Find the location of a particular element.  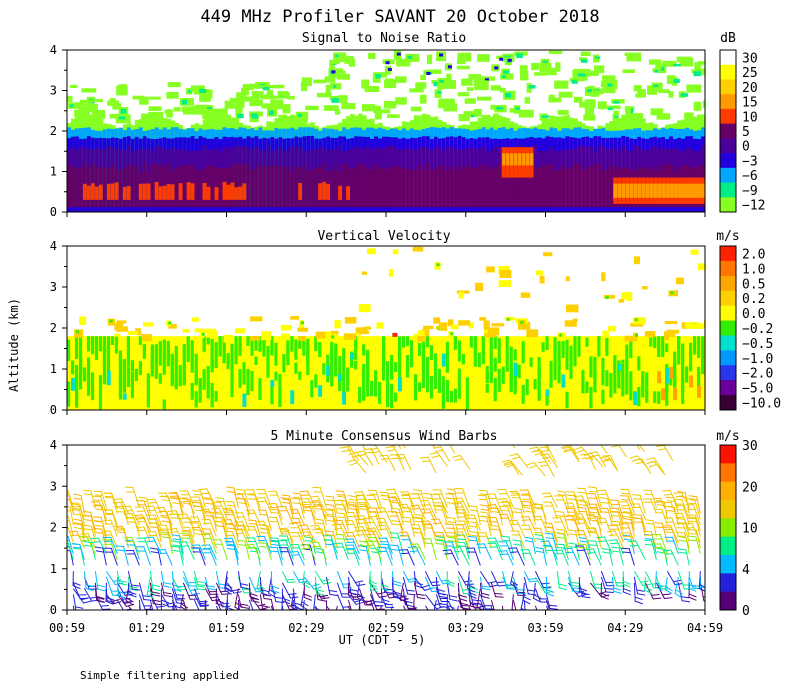

vv-panel-title: Vertical Velocity is located at coordinates (383, 236).